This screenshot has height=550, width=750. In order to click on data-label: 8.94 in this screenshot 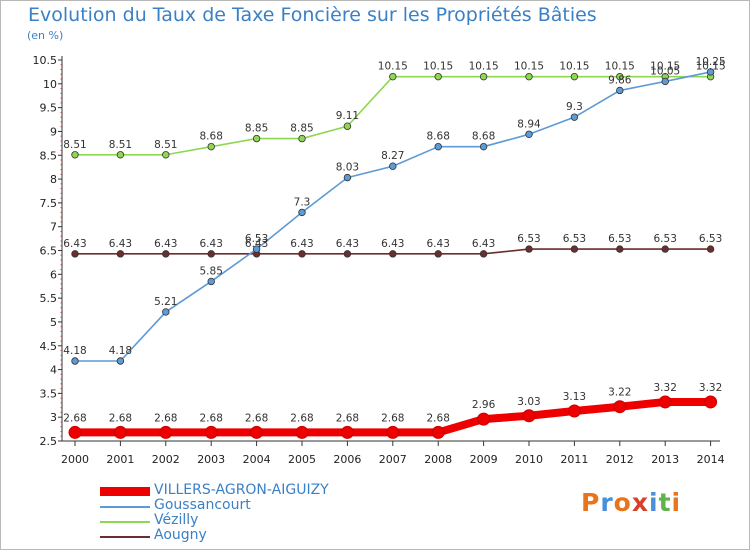, I will do `click(529, 124)`.